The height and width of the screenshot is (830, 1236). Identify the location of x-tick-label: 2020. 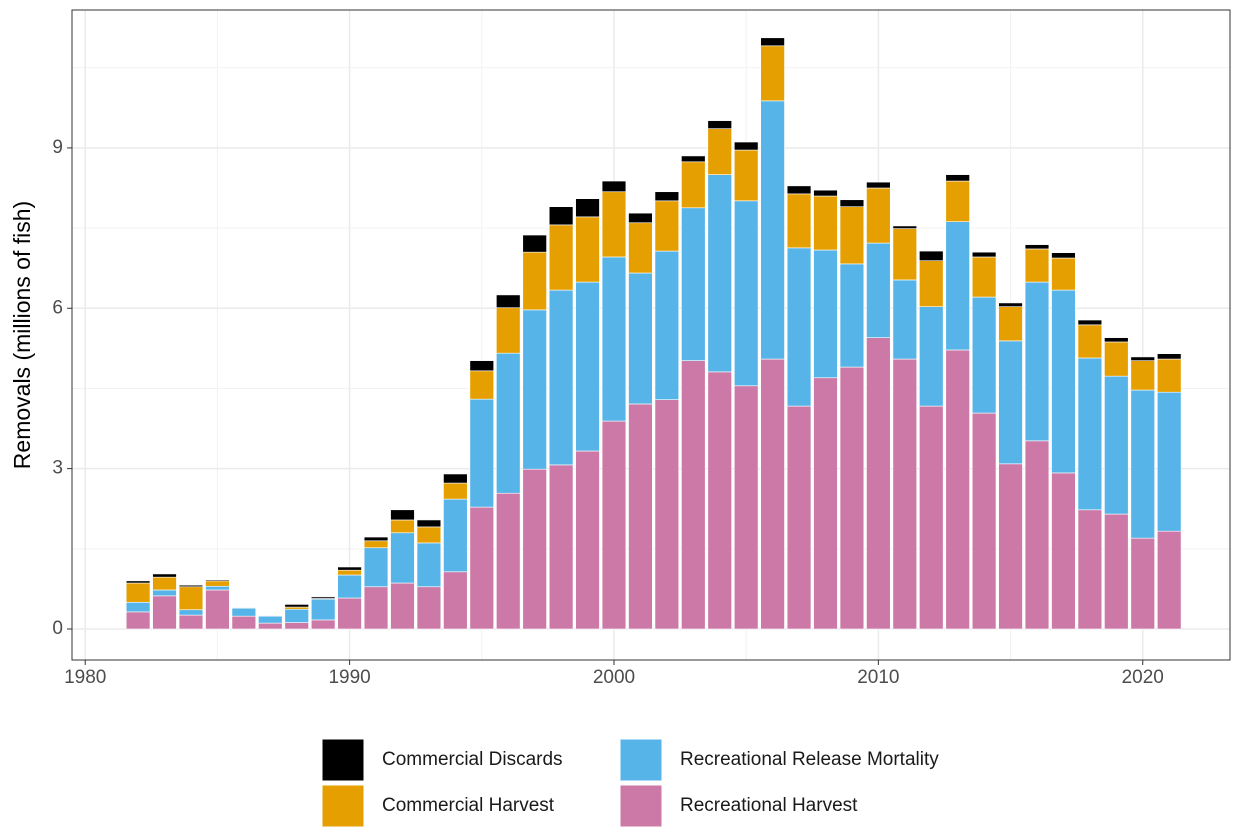
(1143, 677).